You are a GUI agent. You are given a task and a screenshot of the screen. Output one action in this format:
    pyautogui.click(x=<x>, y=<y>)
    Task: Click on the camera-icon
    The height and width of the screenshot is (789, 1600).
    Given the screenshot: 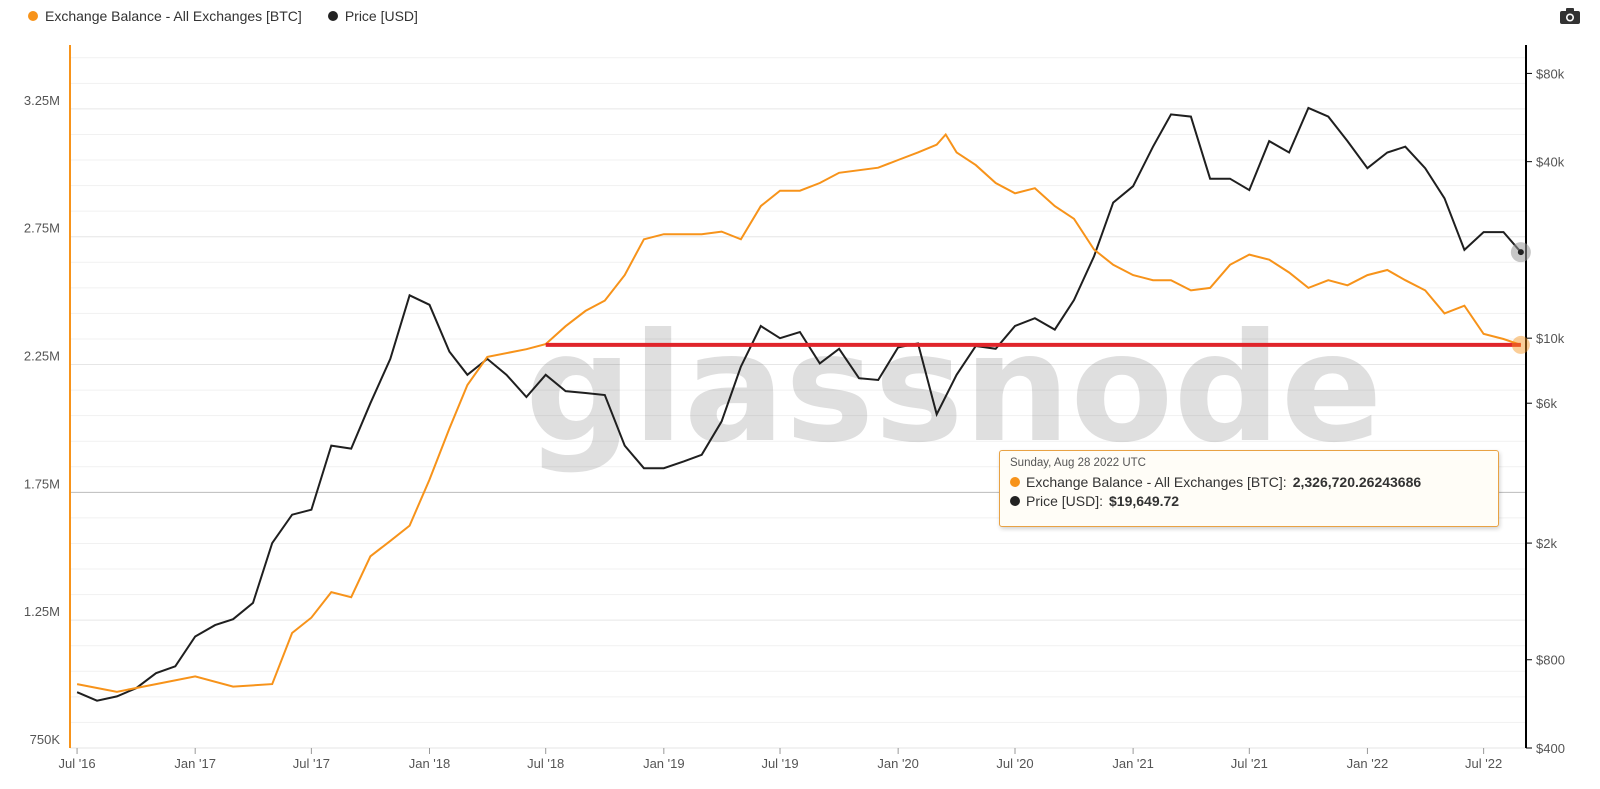 What is the action you would take?
    pyautogui.click(x=1570, y=16)
    